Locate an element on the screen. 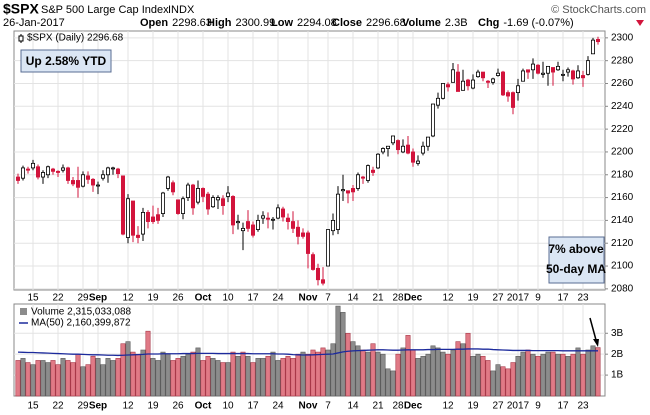 Image resolution: width=650 pixels, height=415 pixels. arrow-head is located at coordinates (596, 343).